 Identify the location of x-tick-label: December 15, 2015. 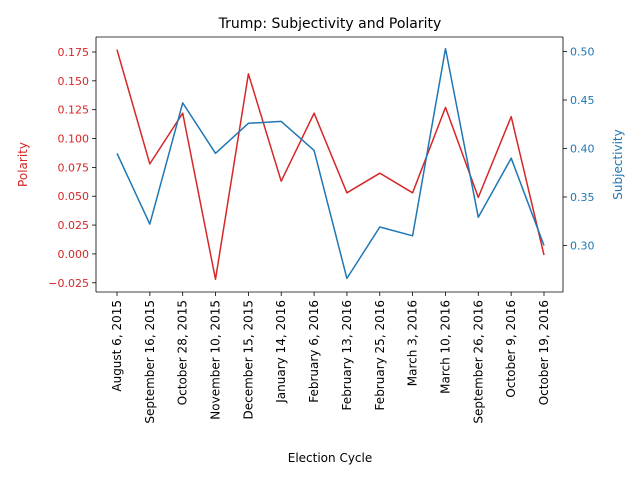
(248, 359).